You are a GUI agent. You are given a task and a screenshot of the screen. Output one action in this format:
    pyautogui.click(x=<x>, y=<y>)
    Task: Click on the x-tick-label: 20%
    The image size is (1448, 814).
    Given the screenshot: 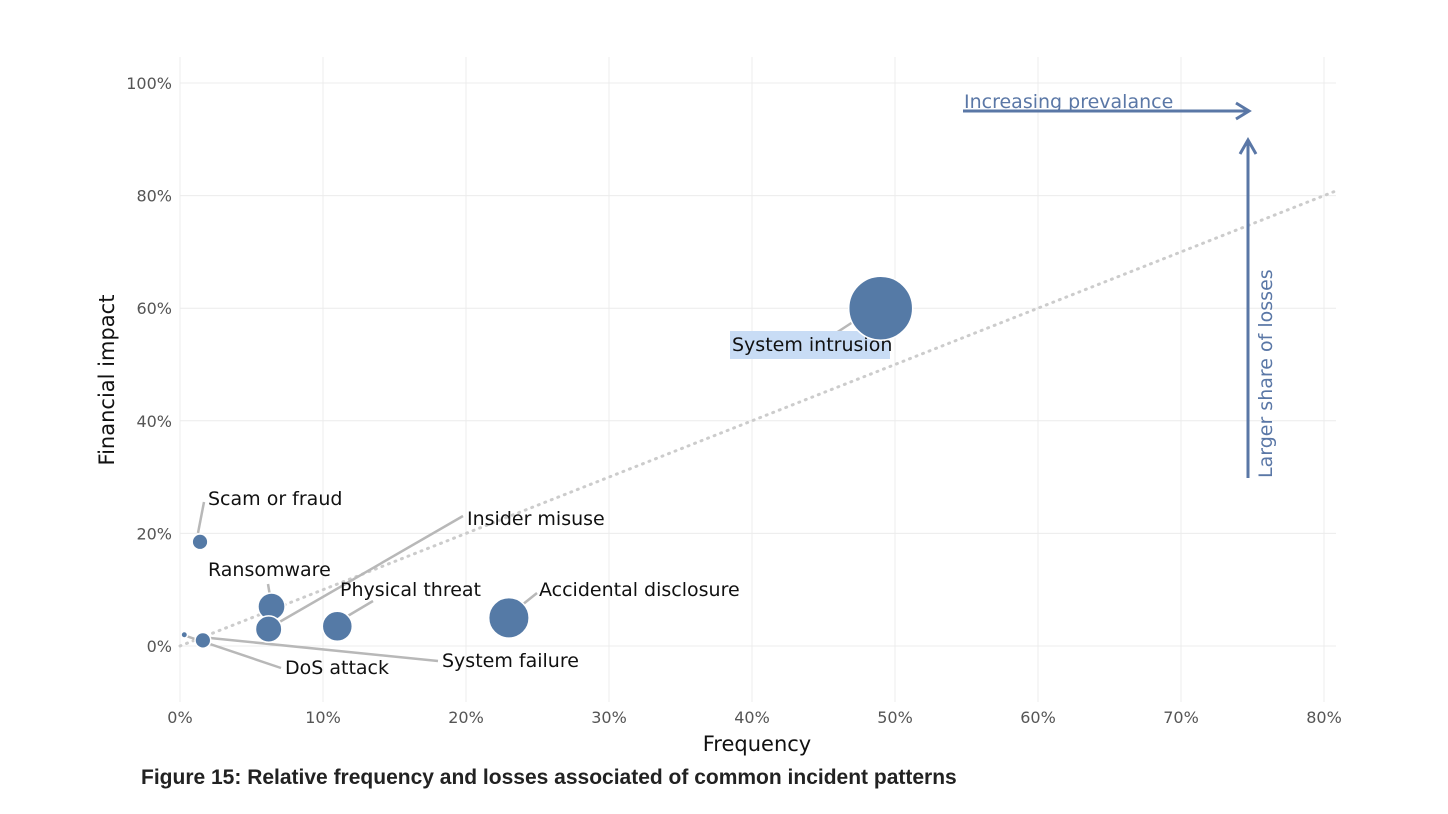 What is the action you would take?
    pyautogui.click(x=466, y=717)
    